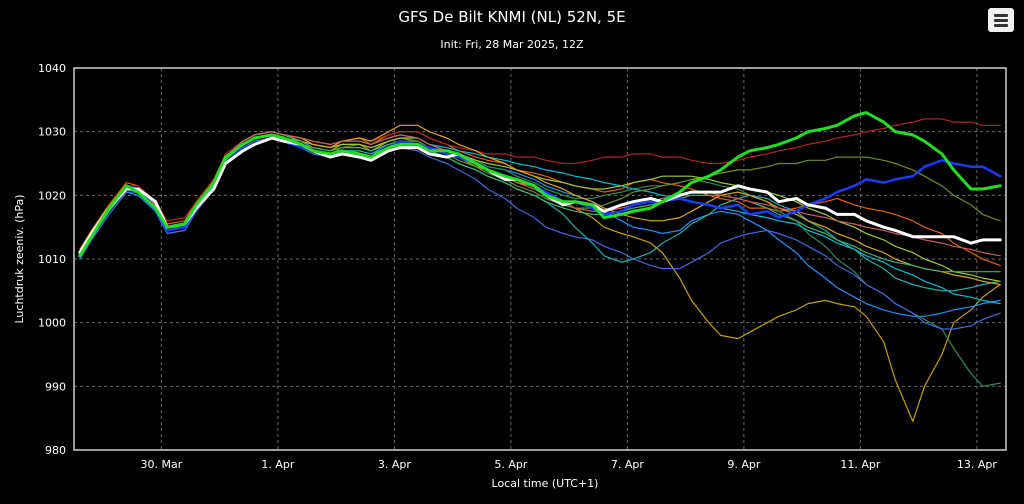 Image resolution: width=1024 pixels, height=504 pixels. What do you see at coordinates (860, 464) in the screenshot?
I see `x-tick-label: 11. Apr` at bounding box center [860, 464].